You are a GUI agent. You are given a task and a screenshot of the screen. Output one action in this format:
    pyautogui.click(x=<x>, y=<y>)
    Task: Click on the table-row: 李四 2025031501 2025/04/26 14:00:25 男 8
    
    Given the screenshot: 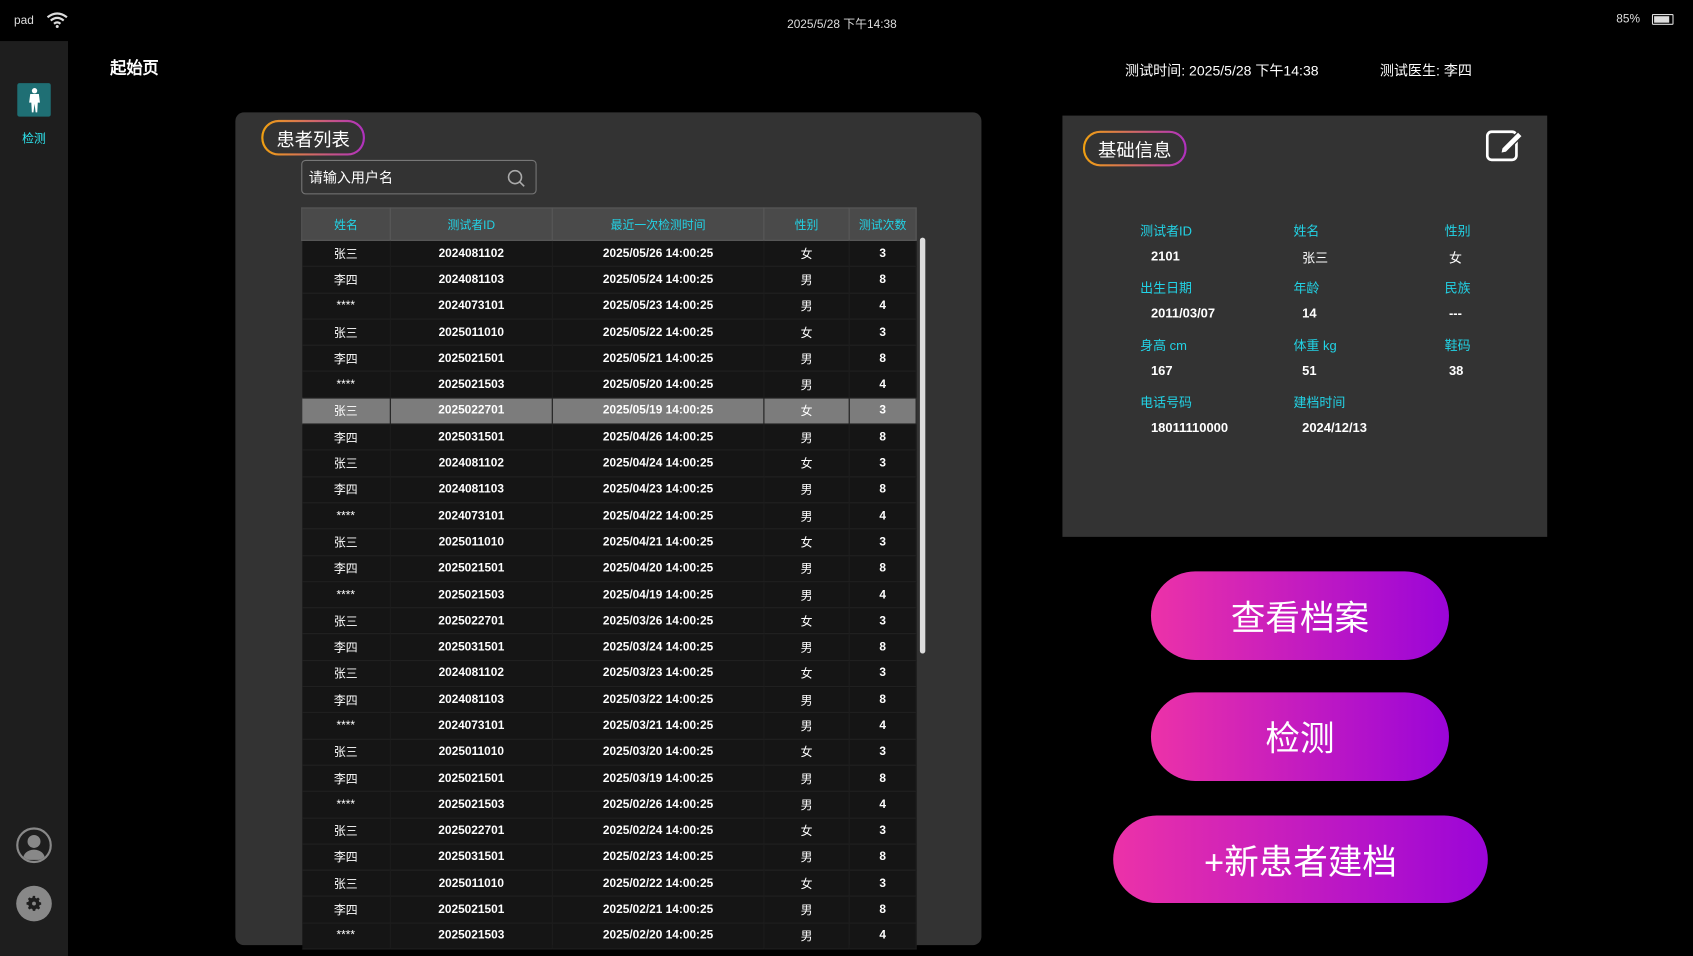 What is the action you would take?
    pyautogui.click(x=609, y=437)
    